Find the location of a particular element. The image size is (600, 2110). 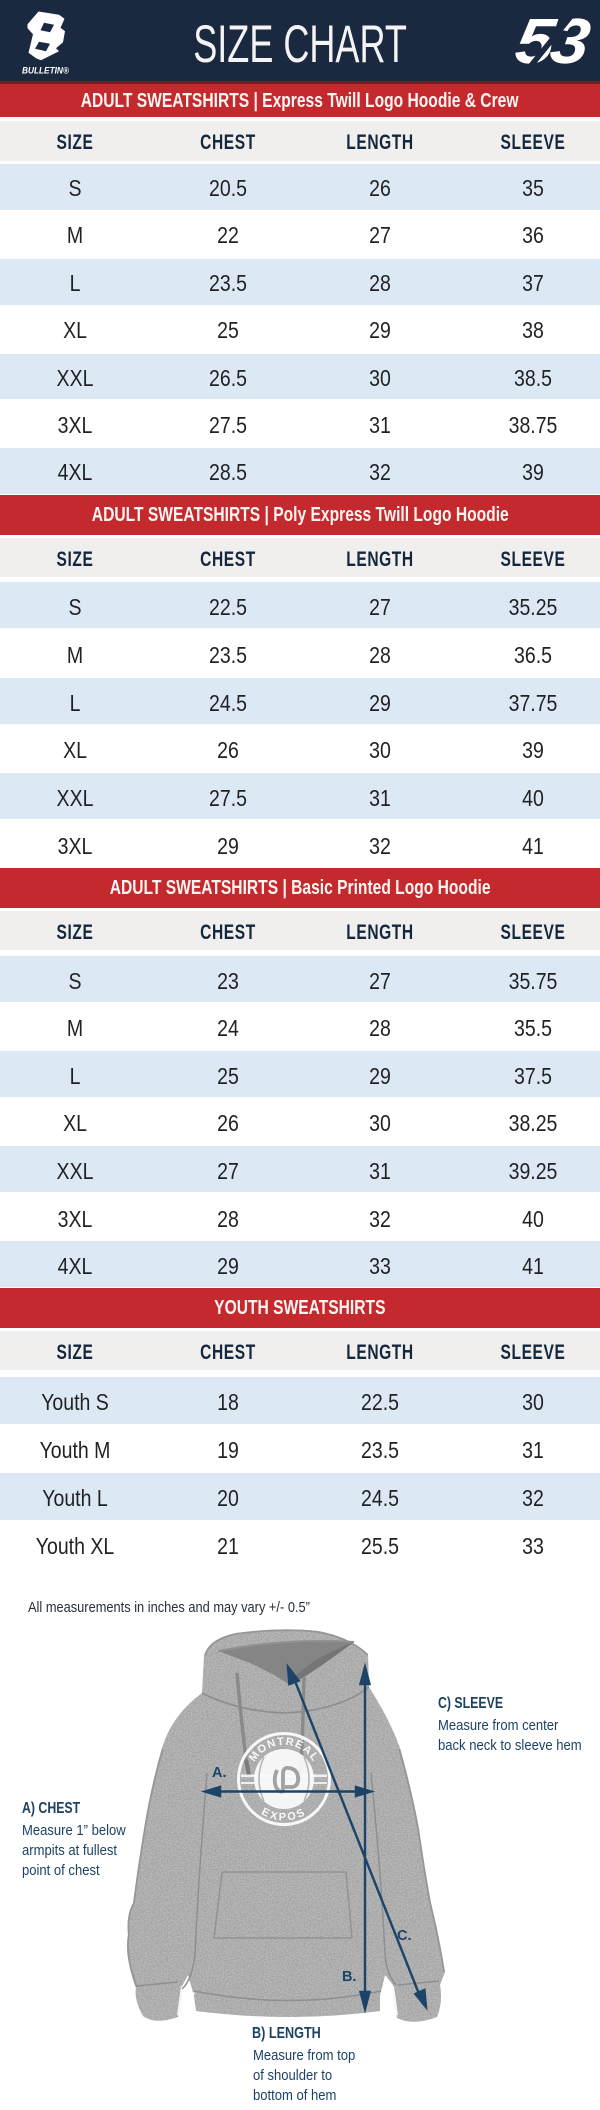

svg-text: A. is located at coordinates (219, 1773).